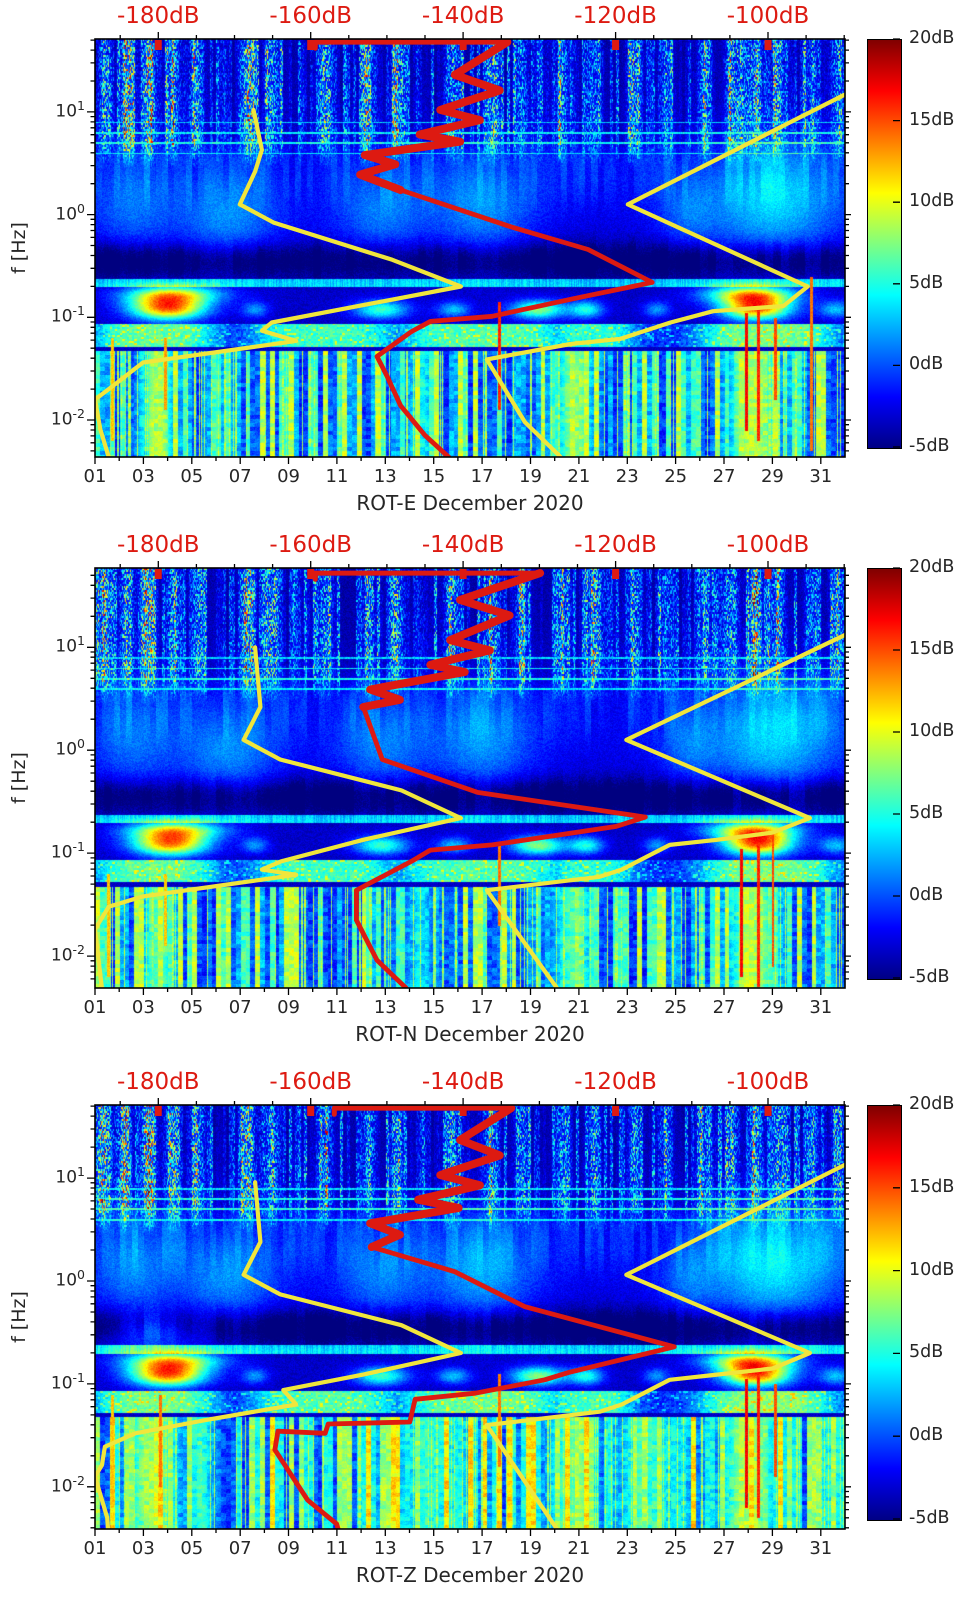 The image size is (962, 1599). What do you see at coordinates (884, 1313) in the screenshot?
I see `colorbar` at bounding box center [884, 1313].